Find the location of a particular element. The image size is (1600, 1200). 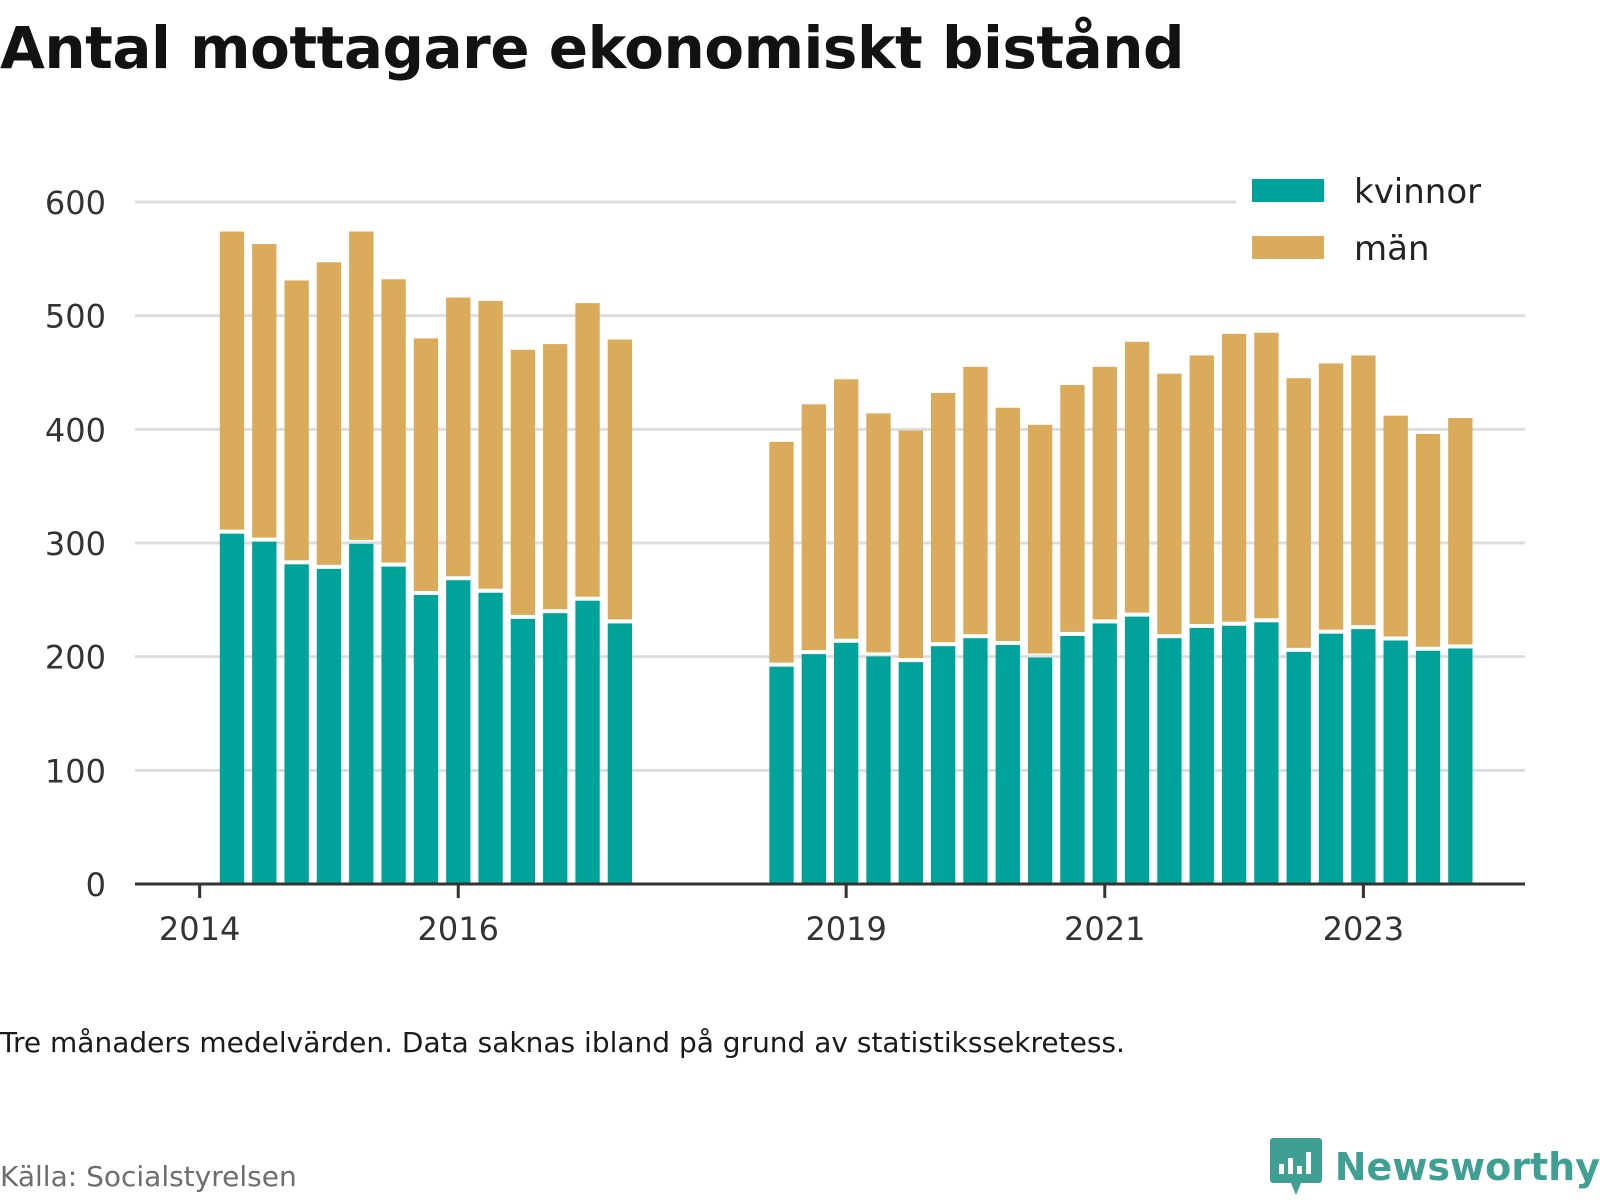

x-tick-label: 2019 is located at coordinates (845, 929).